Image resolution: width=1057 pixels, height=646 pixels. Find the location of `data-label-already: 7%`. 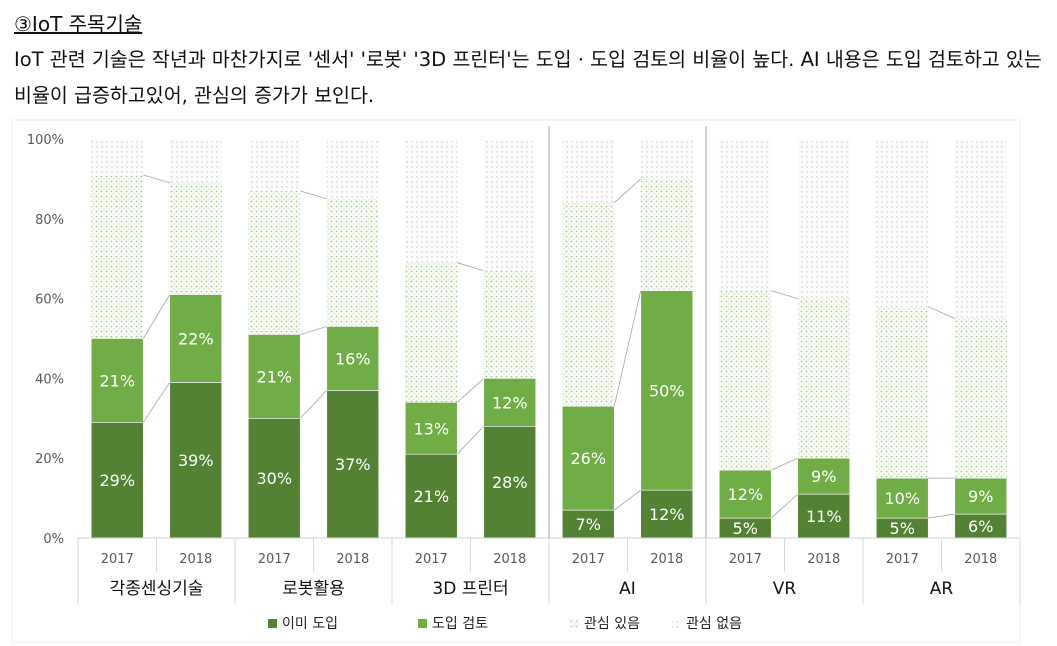

data-label-already: 7% is located at coordinates (588, 524).